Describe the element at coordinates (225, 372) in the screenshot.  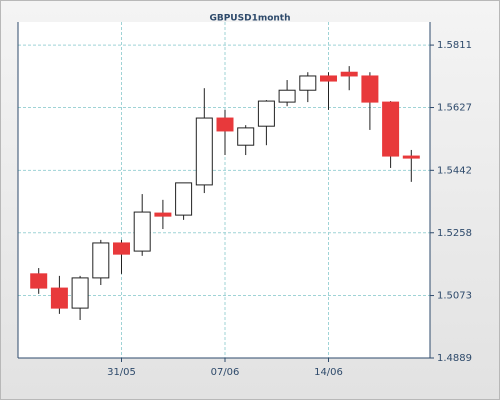
I see `x-tick-label: 07/06` at that location.